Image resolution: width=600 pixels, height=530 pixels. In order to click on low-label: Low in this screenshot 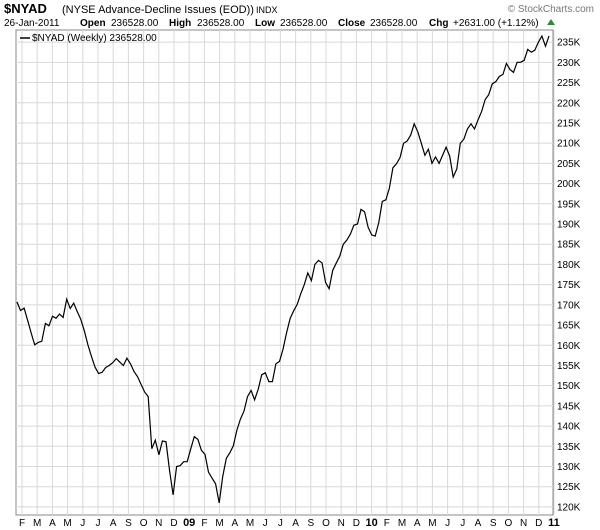, I will do `click(265, 23)`.